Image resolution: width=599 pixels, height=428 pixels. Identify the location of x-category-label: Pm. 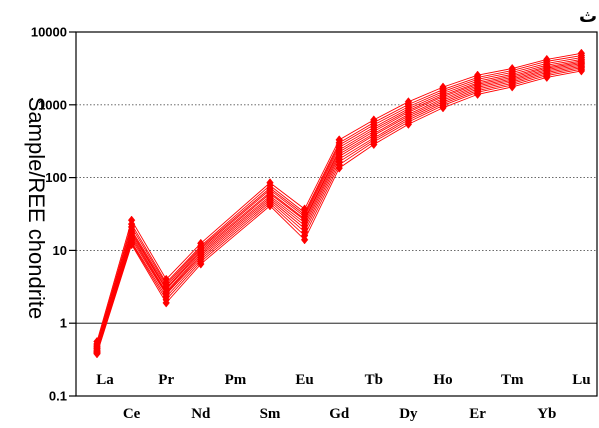
(236, 380).